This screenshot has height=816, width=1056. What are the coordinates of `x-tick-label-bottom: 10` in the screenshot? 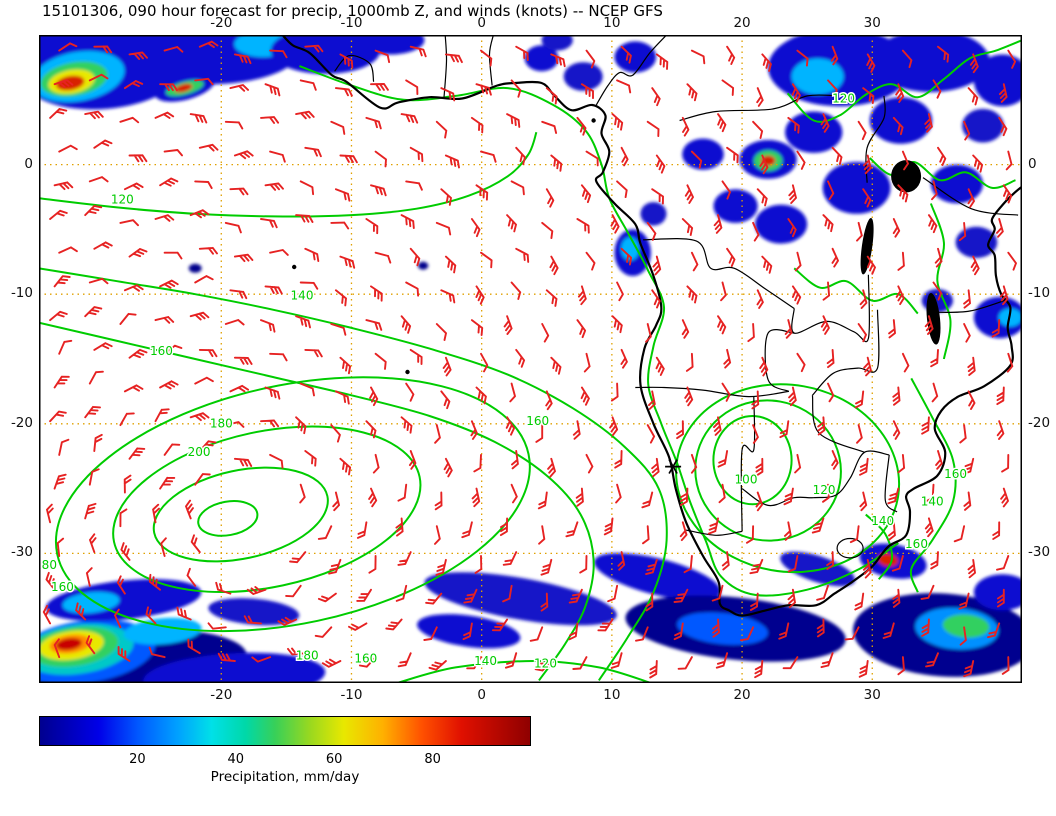 It's located at (612, 695).